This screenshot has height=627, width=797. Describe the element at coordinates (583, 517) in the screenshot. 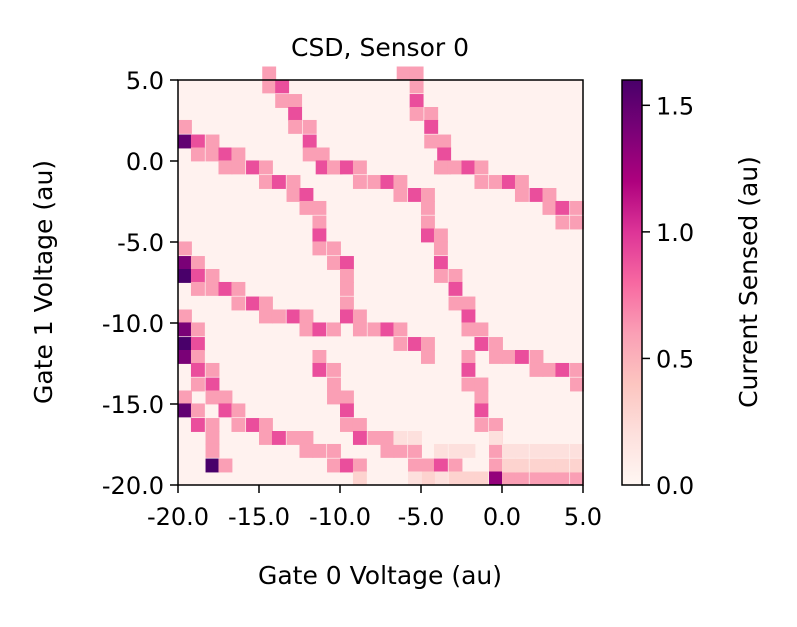

I see `x-tick-label: 5.0` at that location.